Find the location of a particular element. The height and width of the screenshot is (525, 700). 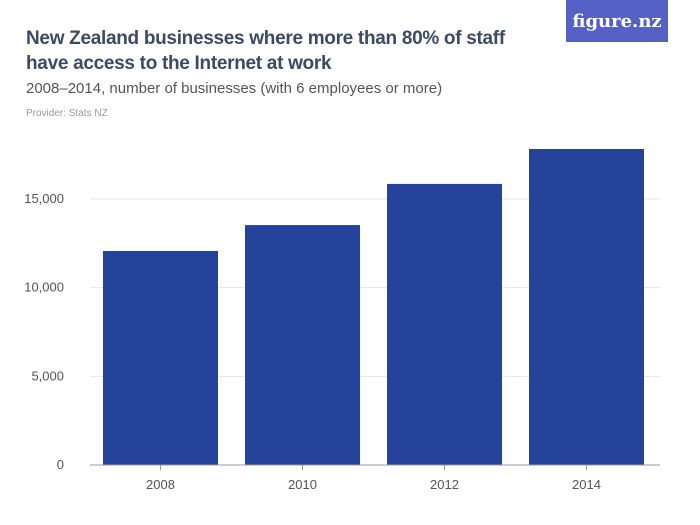

x-tick-label: 2010 is located at coordinates (302, 484).